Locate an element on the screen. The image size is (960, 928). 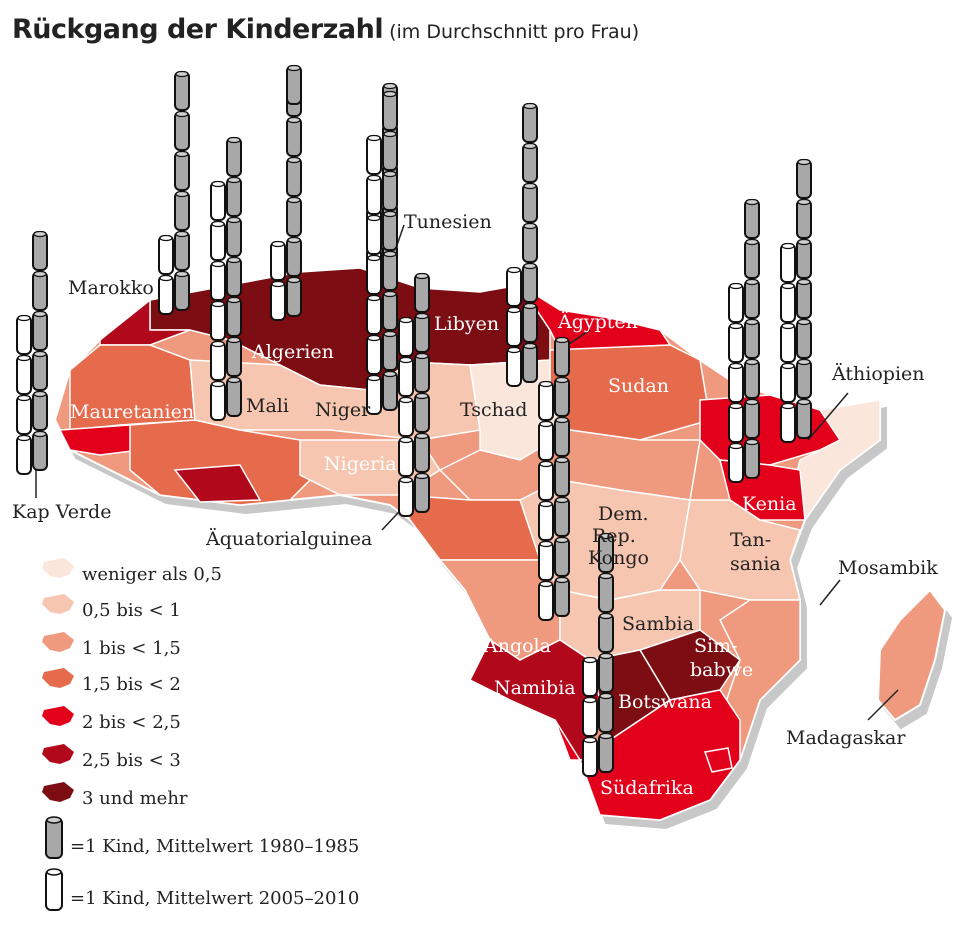
label-mauretanien: Mauretanien is located at coordinates (132, 412).